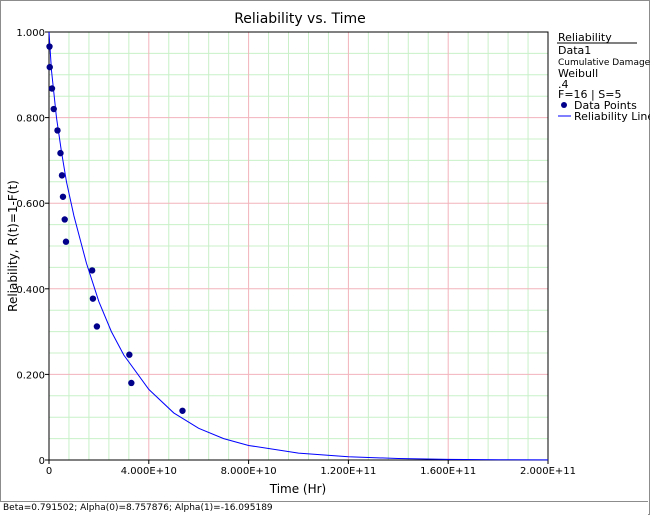  I want to click on x-tick-label: 1.600E+11, so click(448, 471).